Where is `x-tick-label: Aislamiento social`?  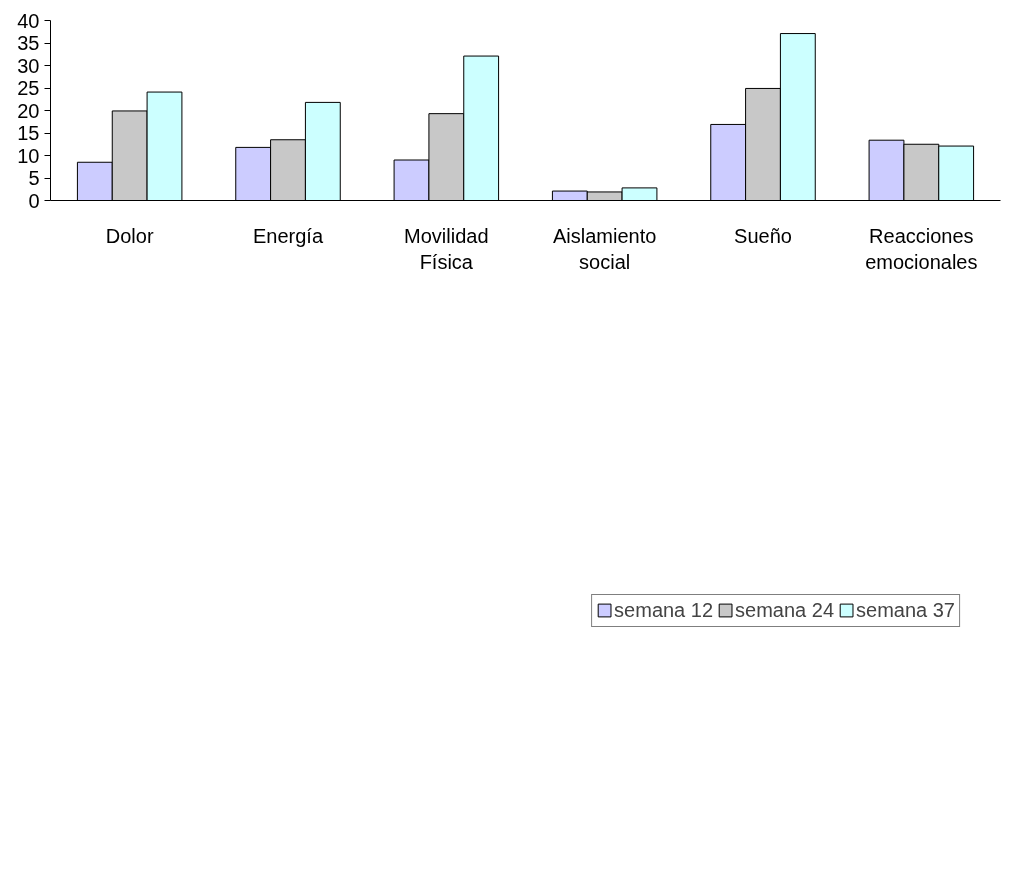
x-tick-label: Aislamiento social is located at coordinates (604, 248).